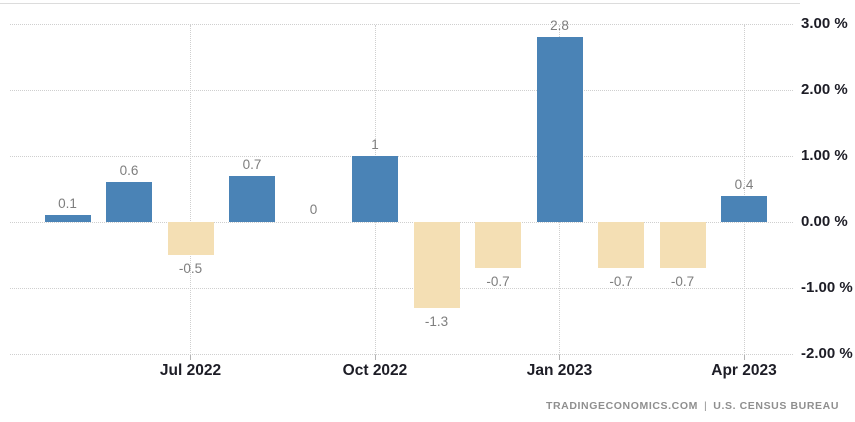  I want to click on bar-value-label: 0.6, so click(129, 171).